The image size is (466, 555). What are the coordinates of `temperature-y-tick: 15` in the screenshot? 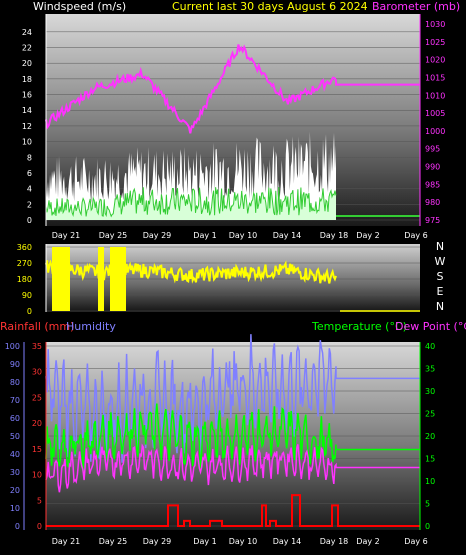 It's located at (430, 459).